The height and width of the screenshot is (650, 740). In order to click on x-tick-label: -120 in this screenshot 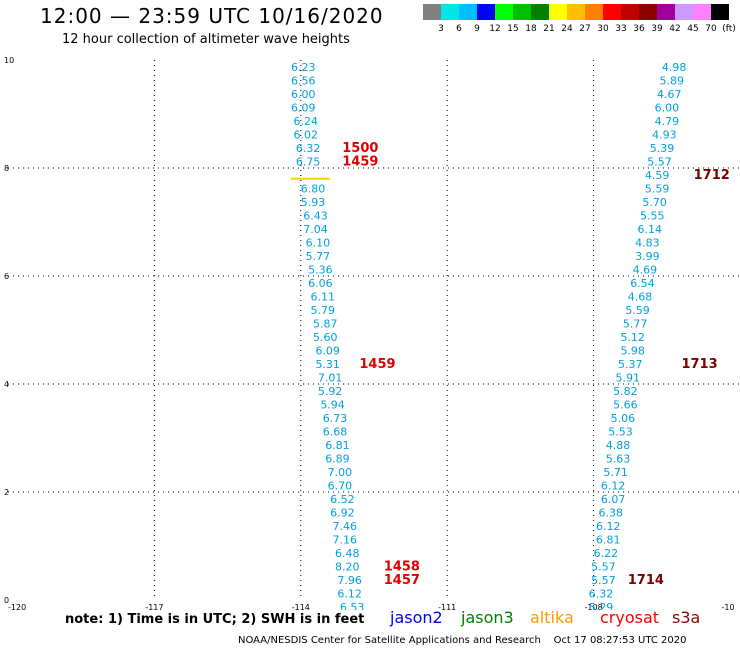, I will do `click(17, 606)`.